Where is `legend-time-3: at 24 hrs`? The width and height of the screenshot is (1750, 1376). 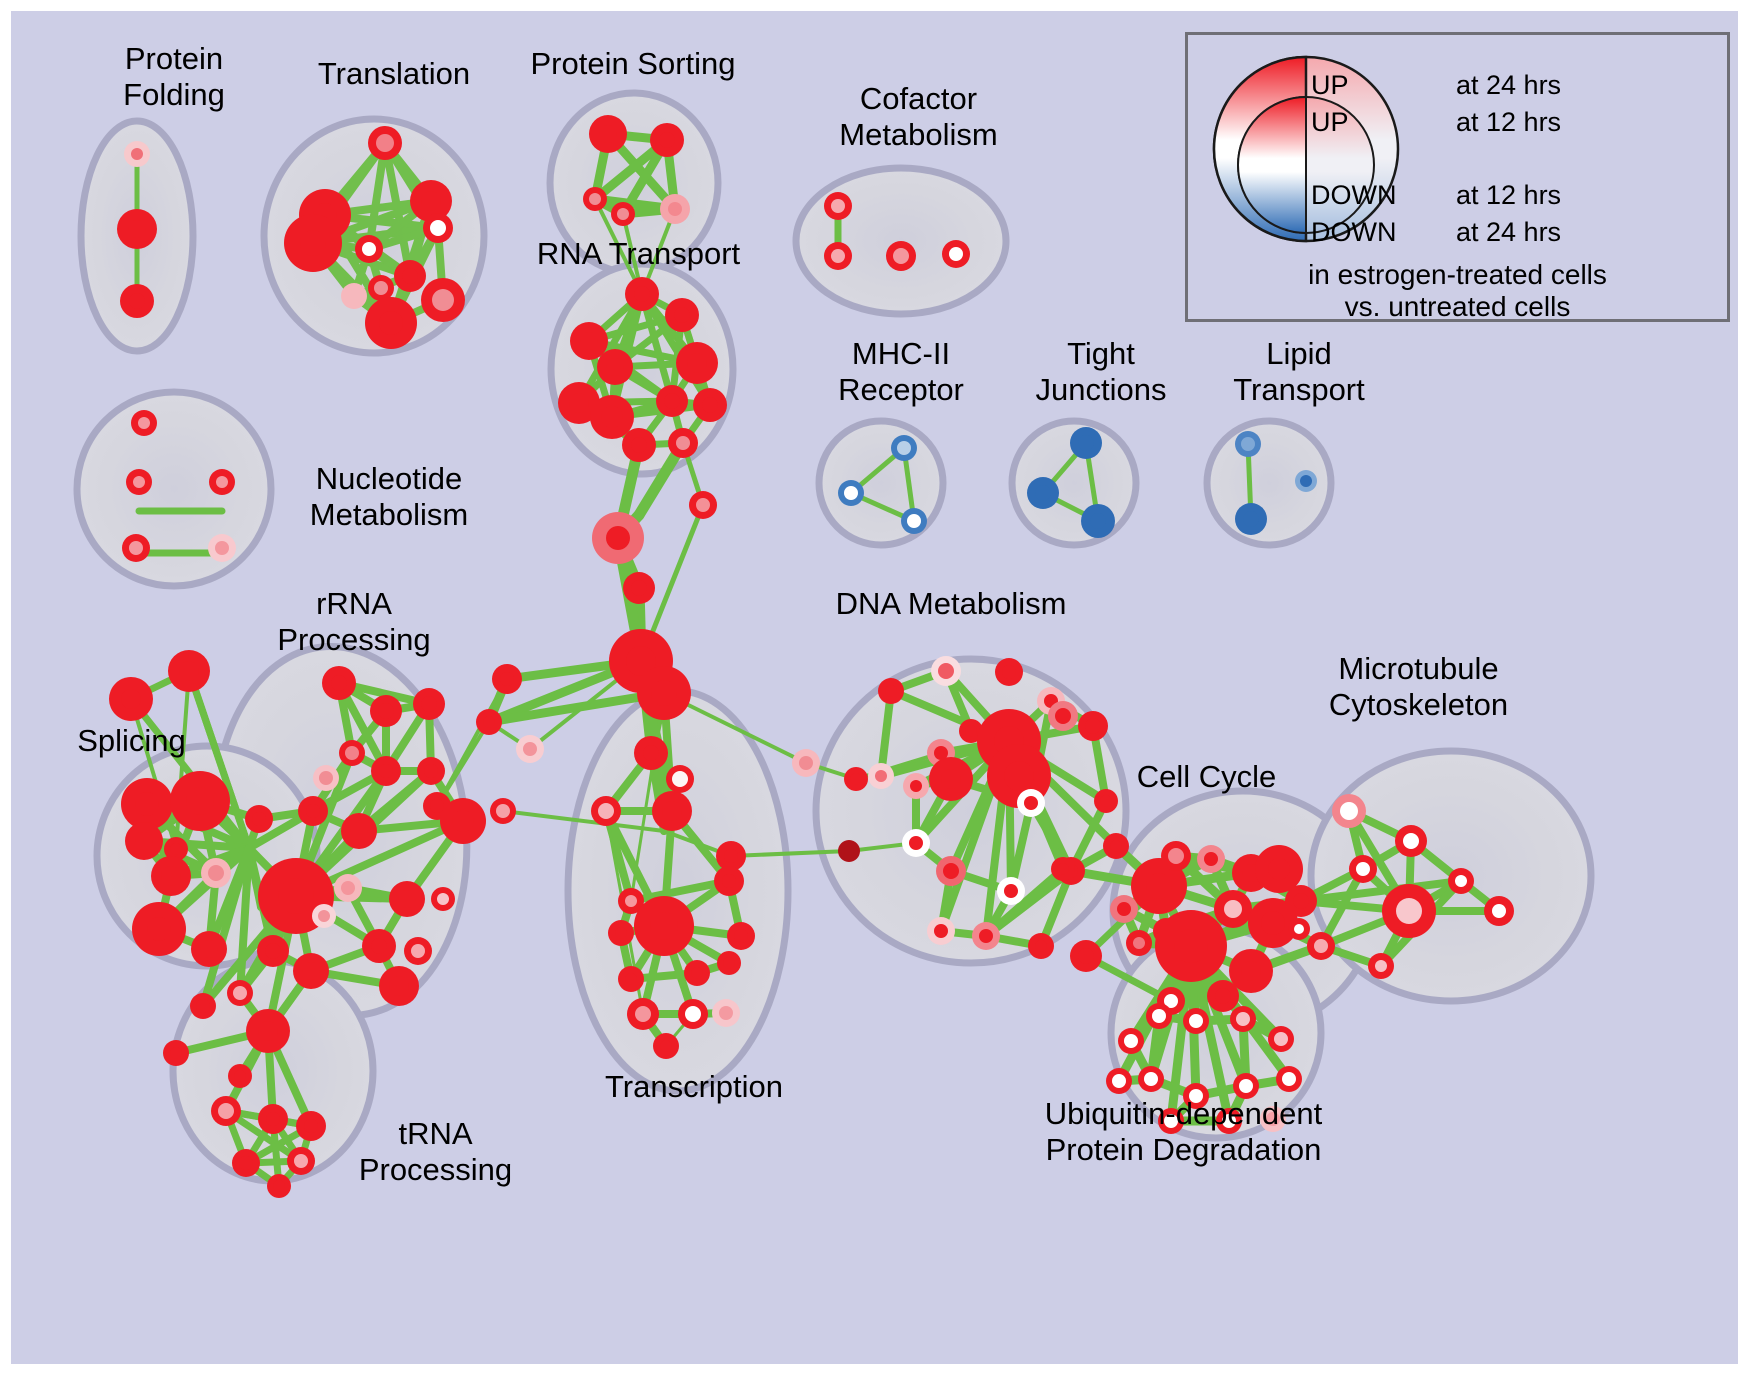 legend-time-3: at 24 hrs is located at coordinates (1509, 232).